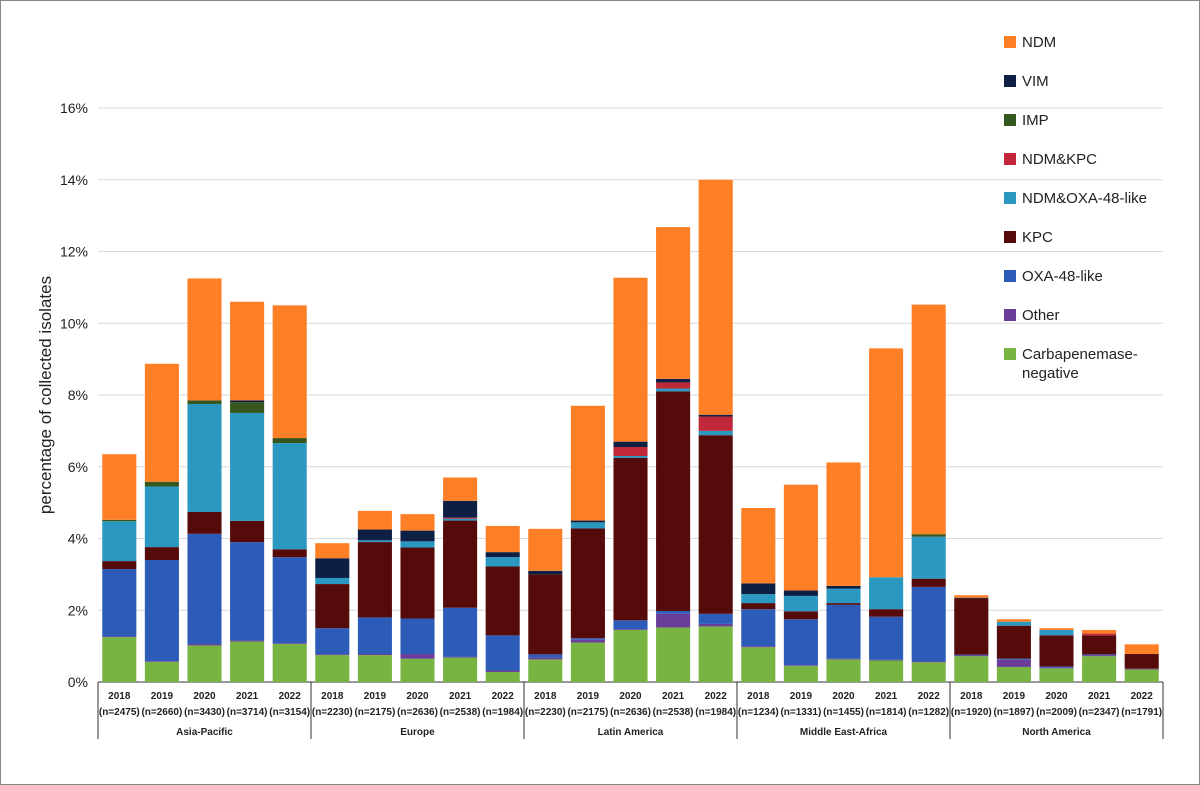 This screenshot has height=785, width=1200. Describe the element at coordinates (1094, 325) in the screenshot. I see `legend-item: Other` at that location.